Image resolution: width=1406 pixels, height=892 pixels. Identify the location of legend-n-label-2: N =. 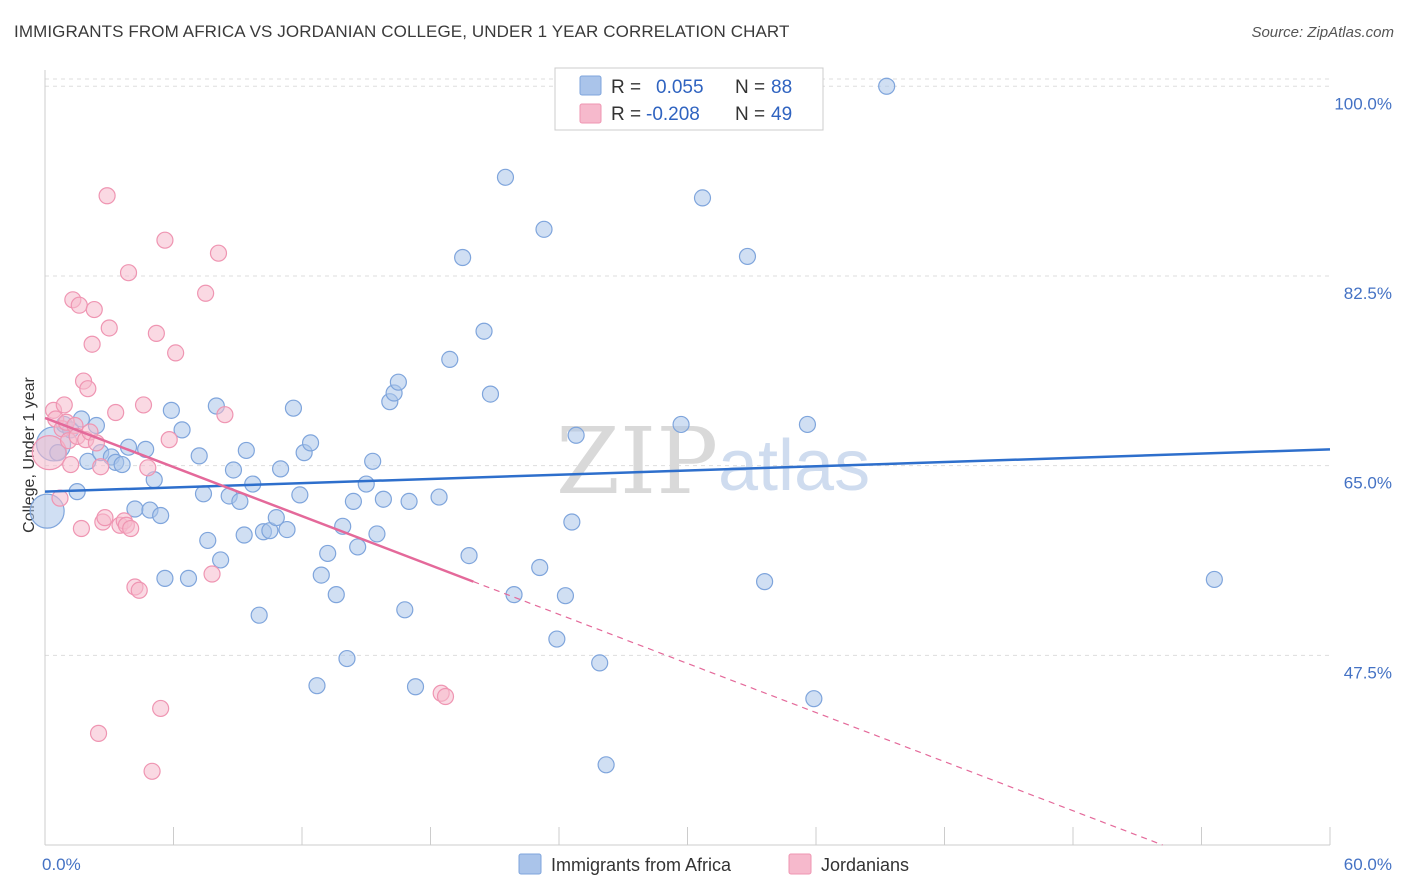
(750, 114).